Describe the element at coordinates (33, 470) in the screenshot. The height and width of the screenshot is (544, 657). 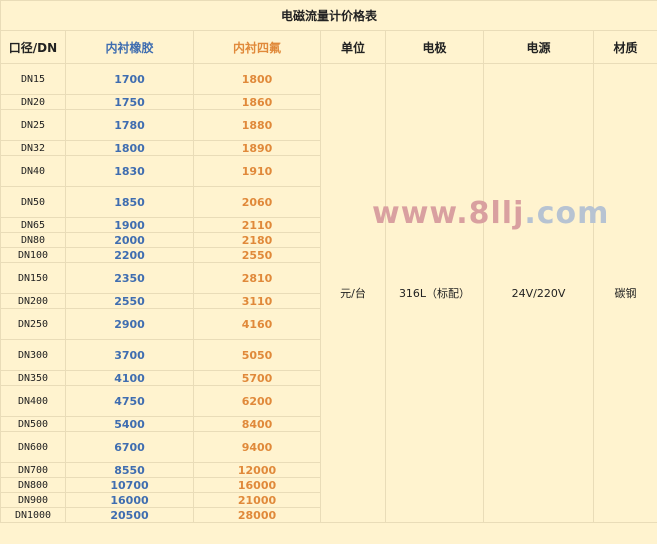
I see `dn-cell: DN700` at that location.